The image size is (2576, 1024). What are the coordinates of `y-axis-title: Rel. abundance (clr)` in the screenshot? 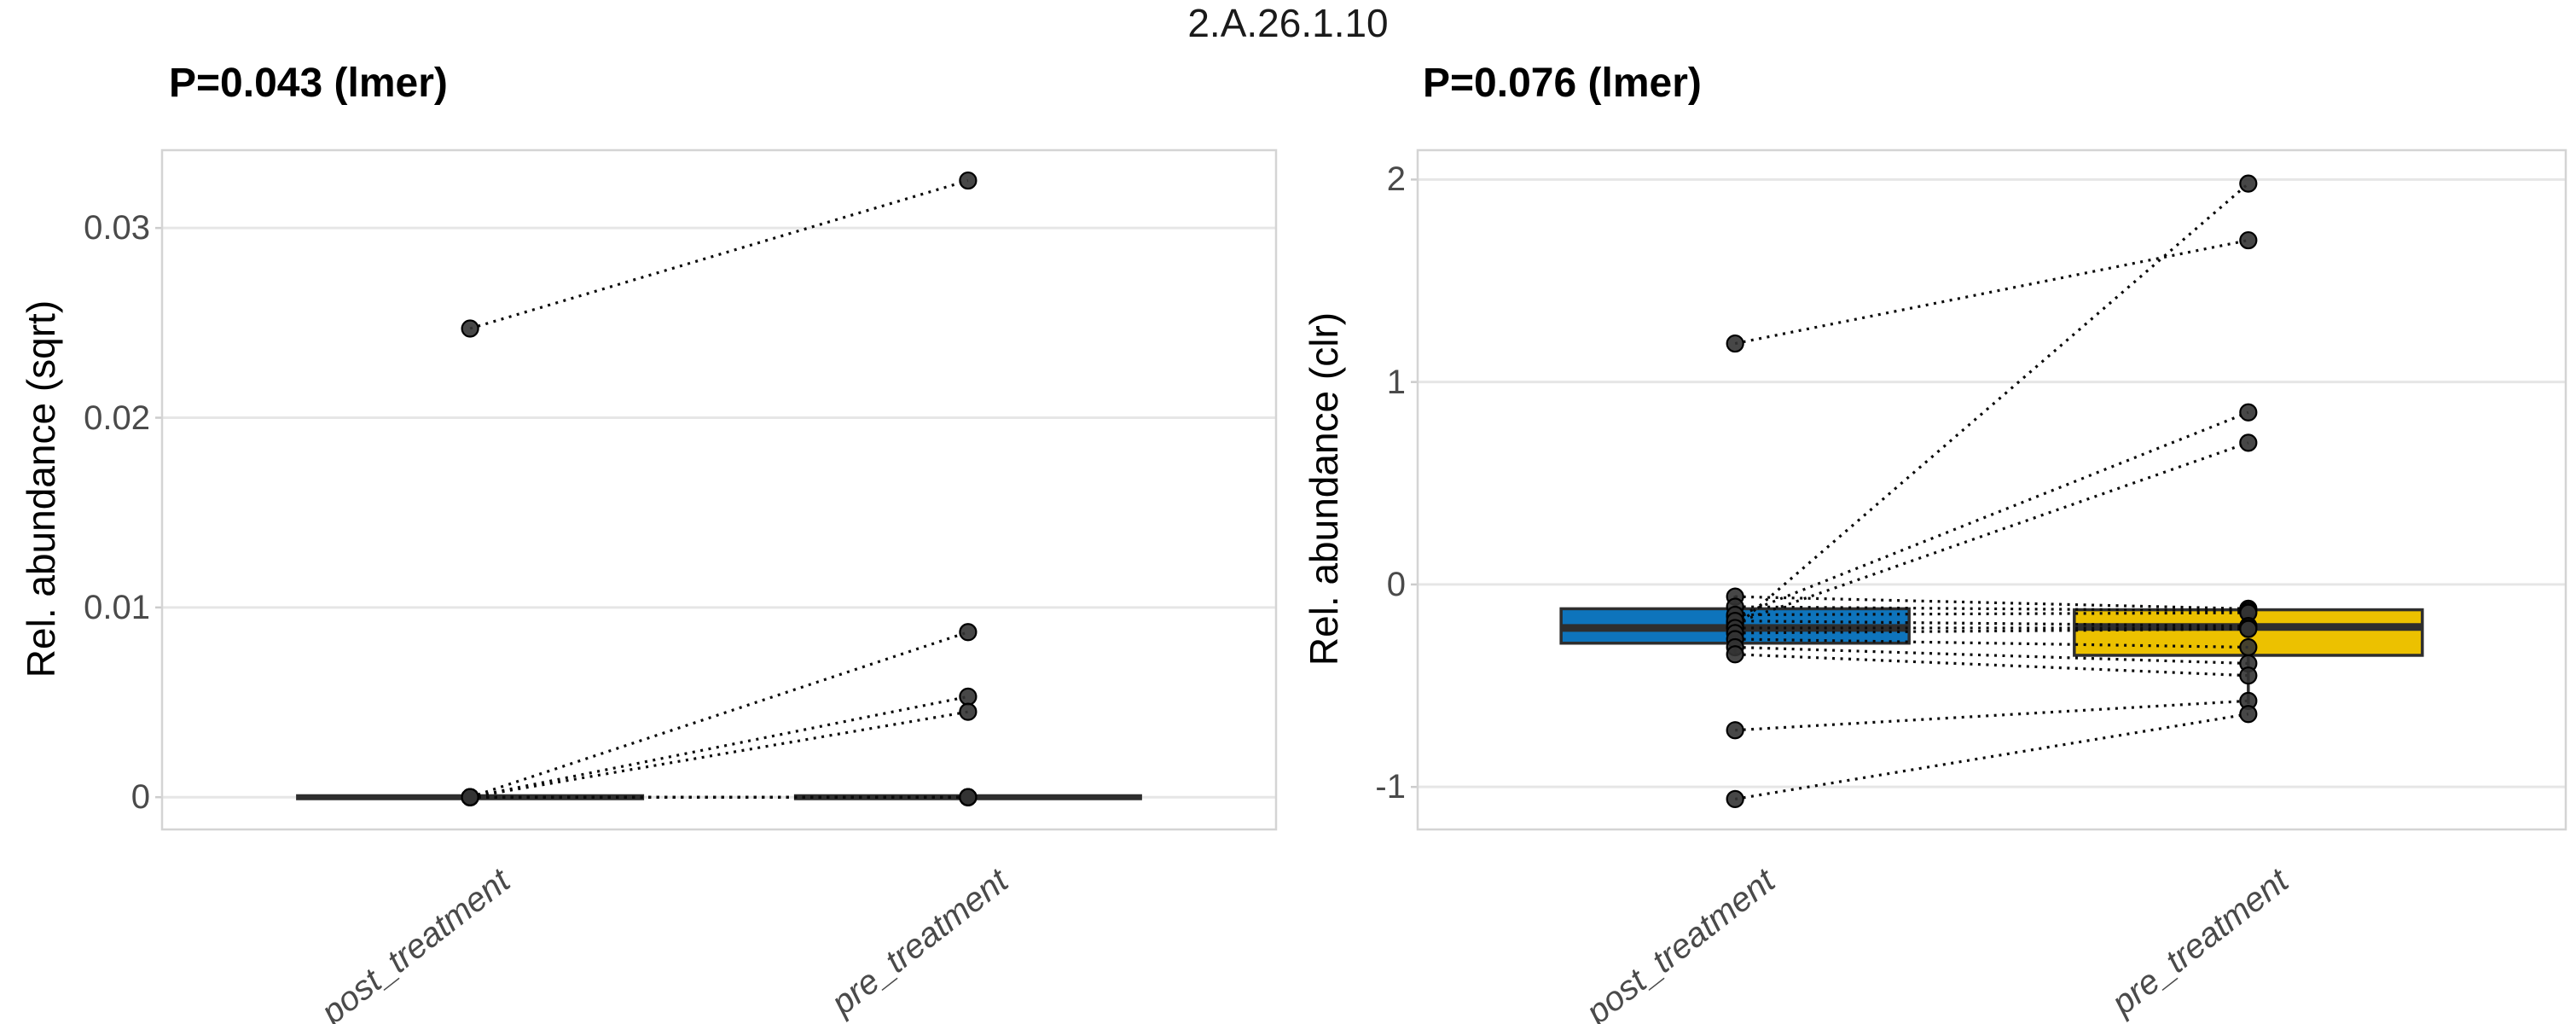 It's located at (1324, 489).